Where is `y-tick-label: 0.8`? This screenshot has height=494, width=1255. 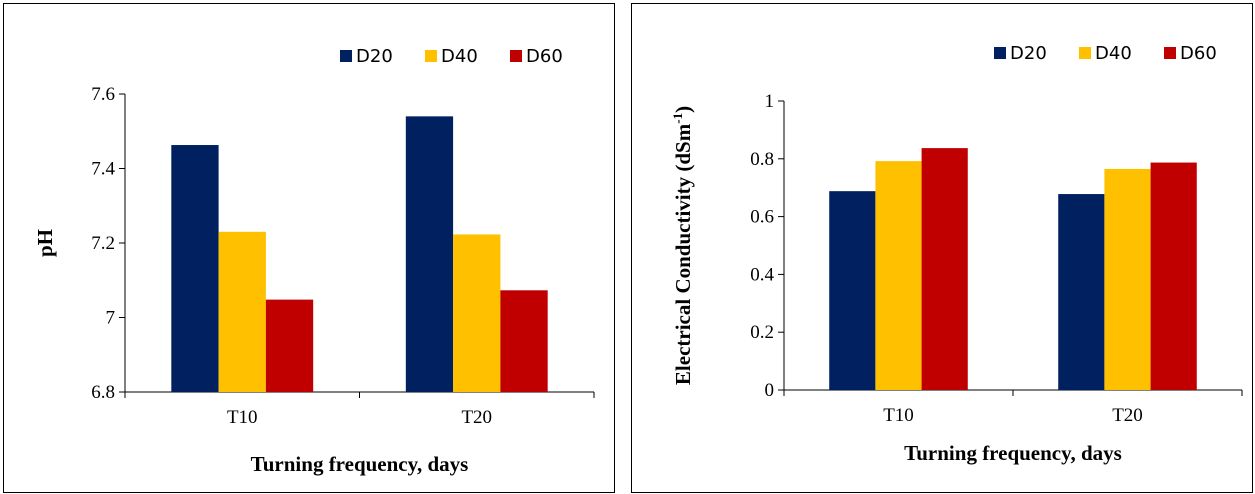
y-tick-label: 0.8 is located at coordinates (762, 159).